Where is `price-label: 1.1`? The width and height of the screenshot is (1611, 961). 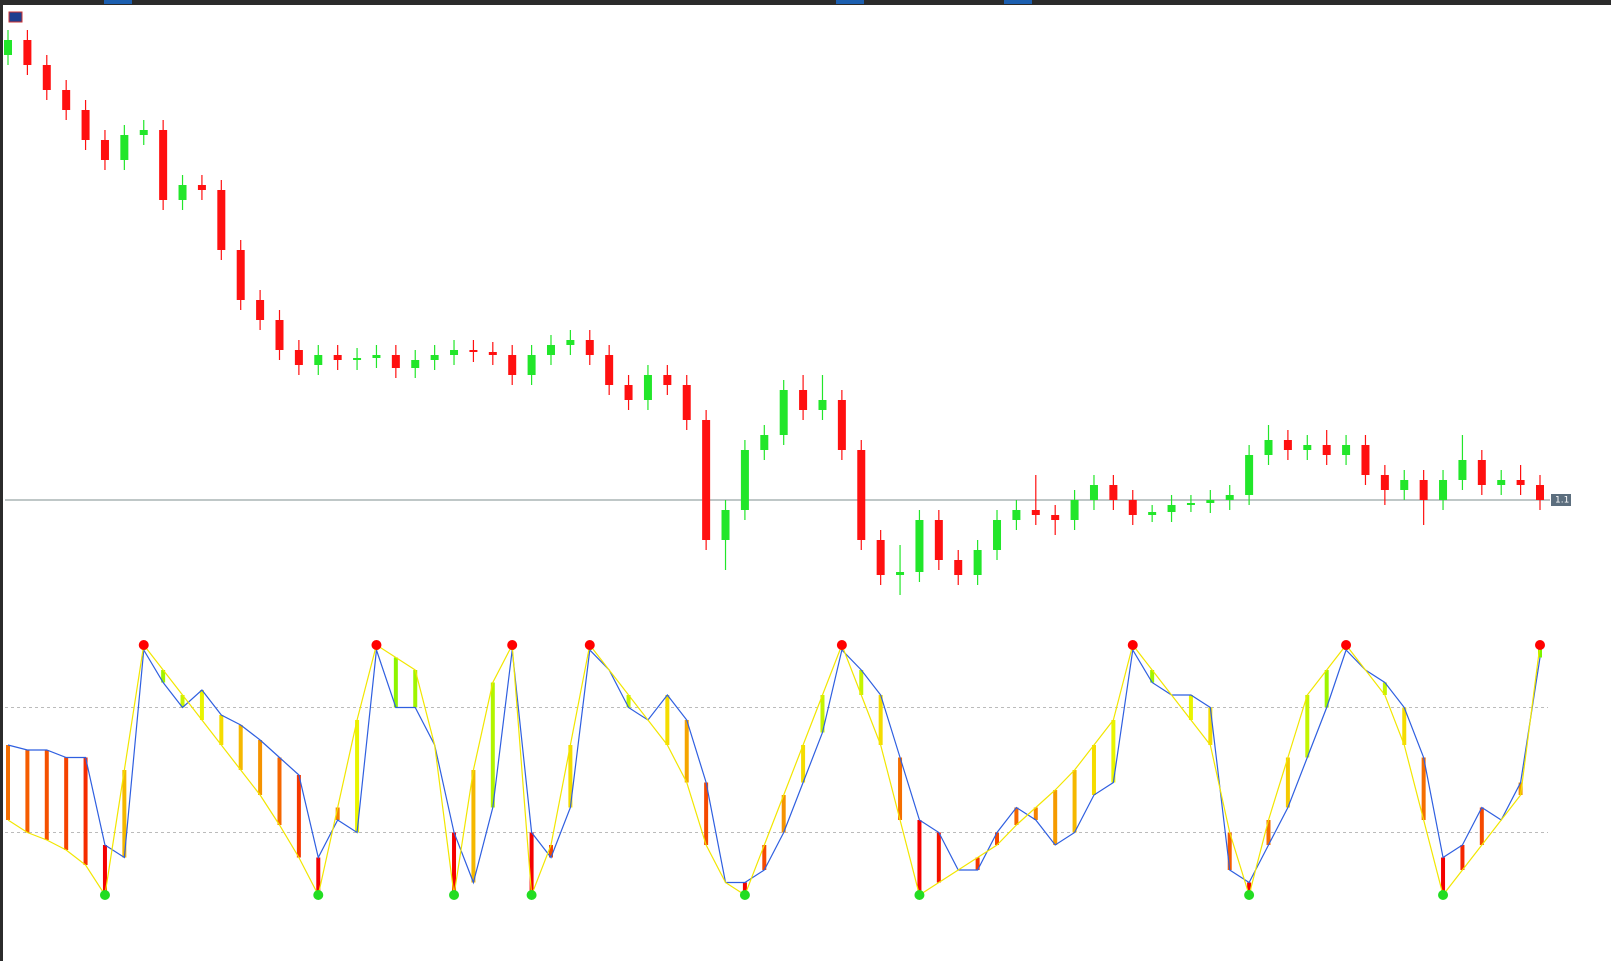 price-label: 1.1 is located at coordinates (1562, 501).